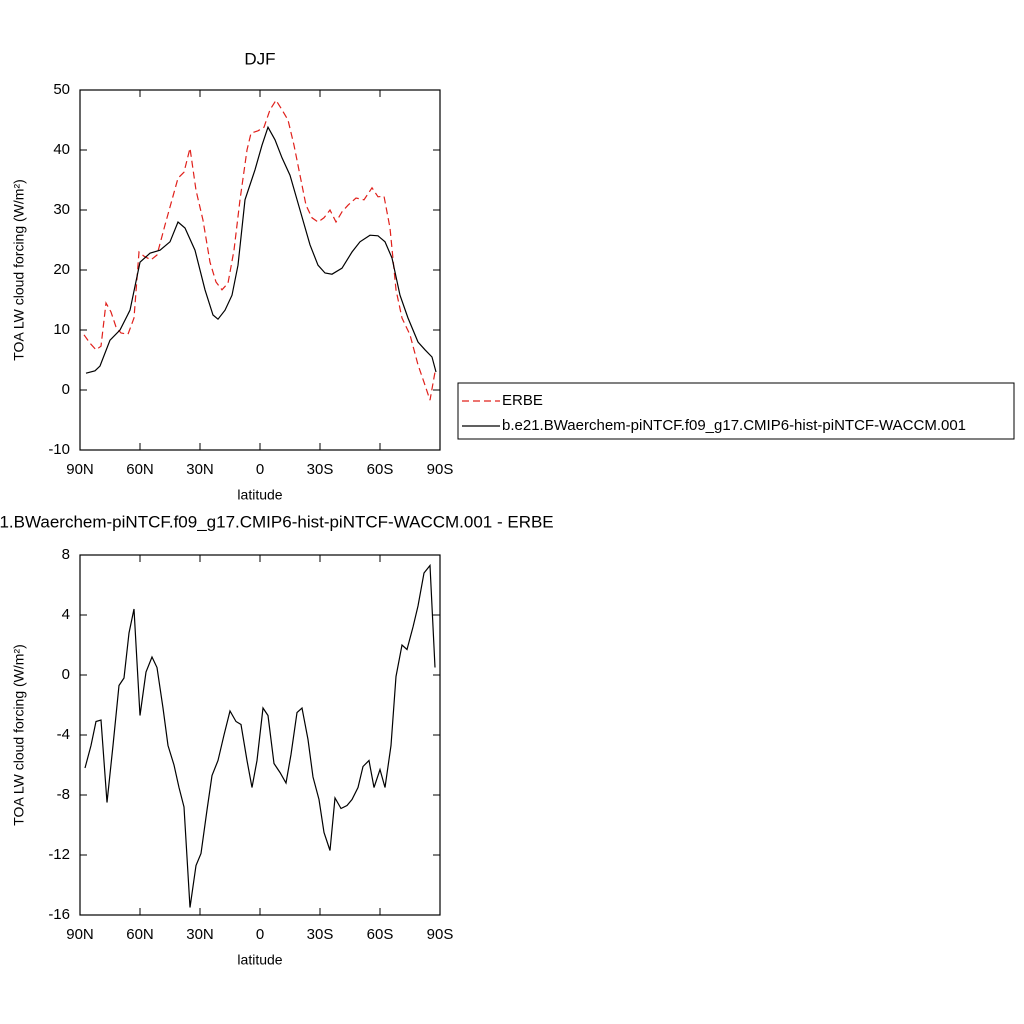  What do you see at coordinates (522, 400) in the screenshot?
I see `legend-label: ERBE` at bounding box center [522, 400].